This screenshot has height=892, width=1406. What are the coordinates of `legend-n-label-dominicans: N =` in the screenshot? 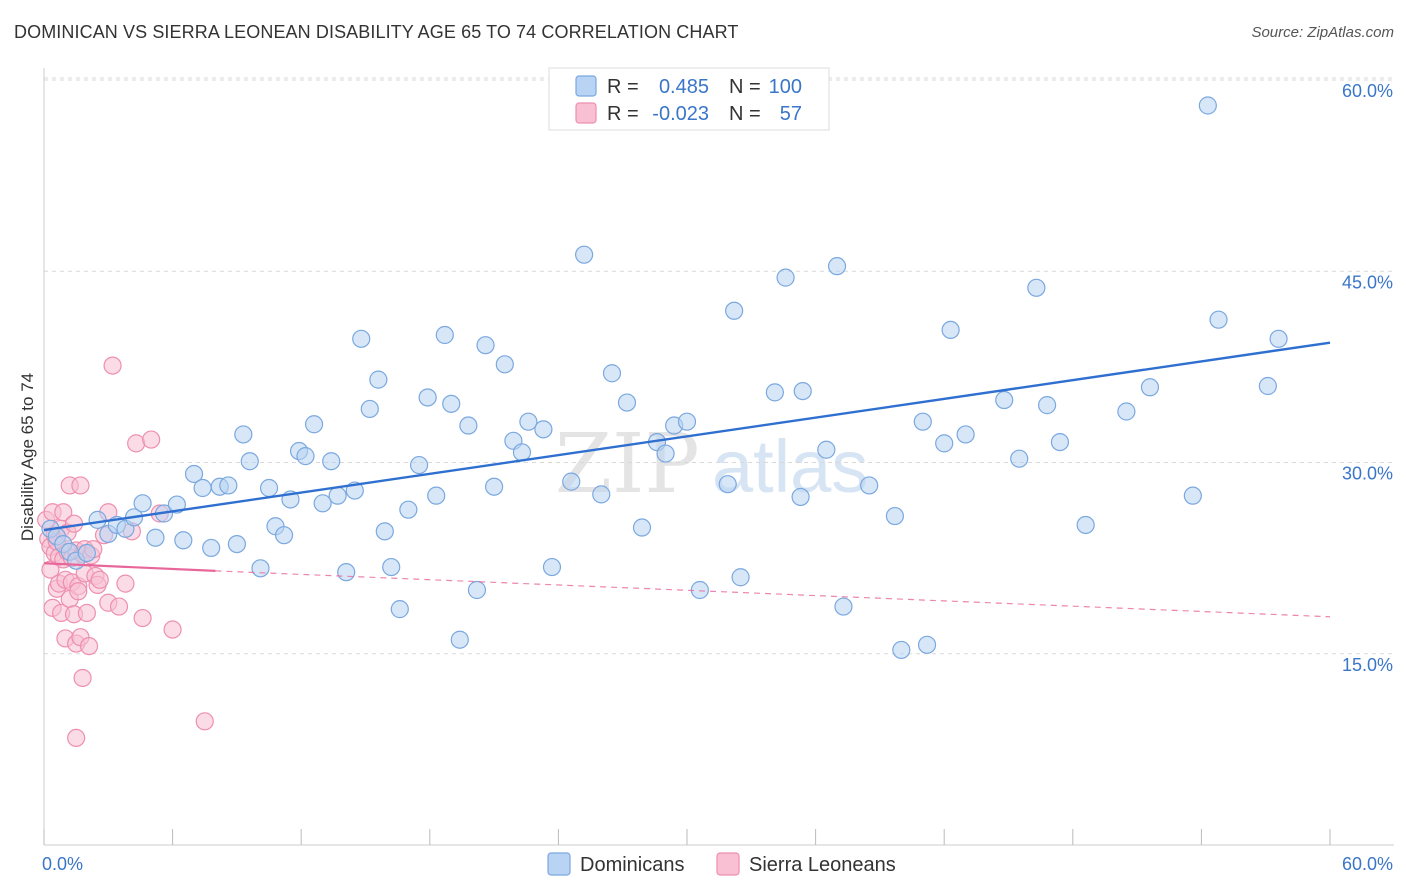 It's located at (745, 87).